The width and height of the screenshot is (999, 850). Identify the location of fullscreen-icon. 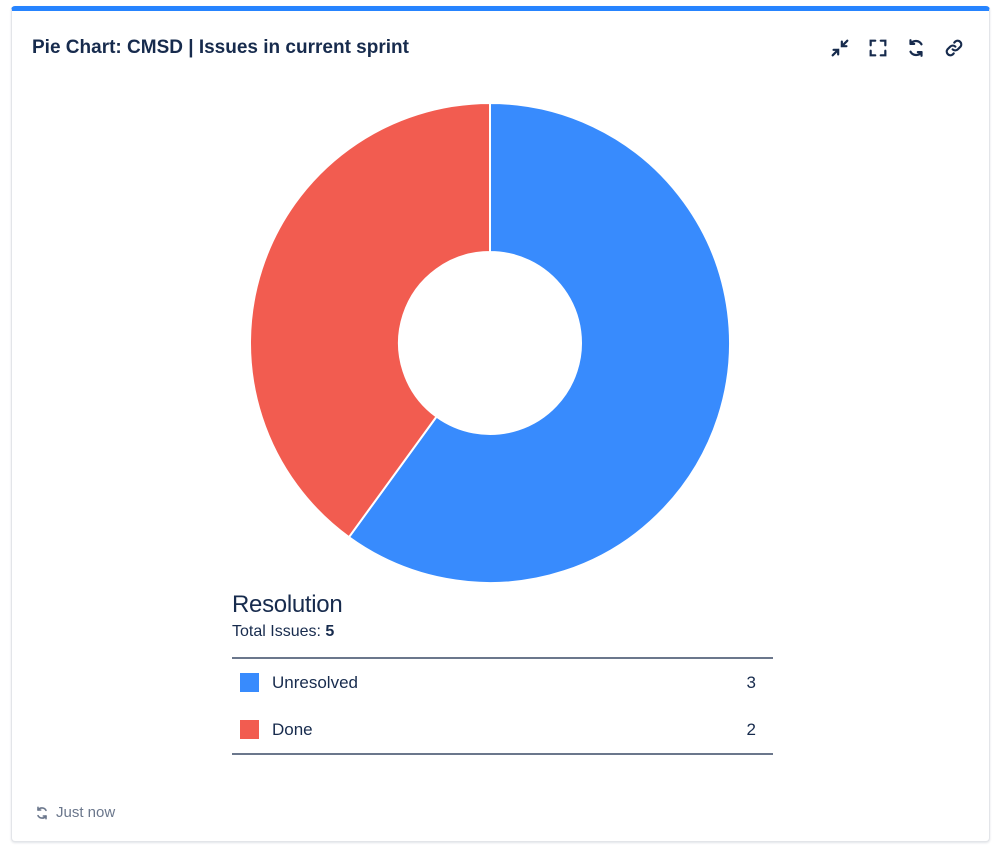
(878, 48).